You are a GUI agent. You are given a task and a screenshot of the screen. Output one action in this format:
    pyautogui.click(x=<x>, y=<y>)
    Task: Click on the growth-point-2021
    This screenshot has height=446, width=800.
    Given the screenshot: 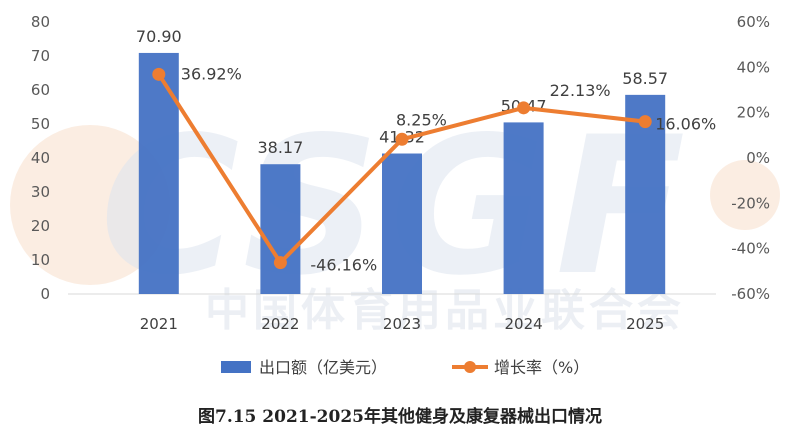 What is the action you would take?
    pyautogui.click(x=159, y=74)
    